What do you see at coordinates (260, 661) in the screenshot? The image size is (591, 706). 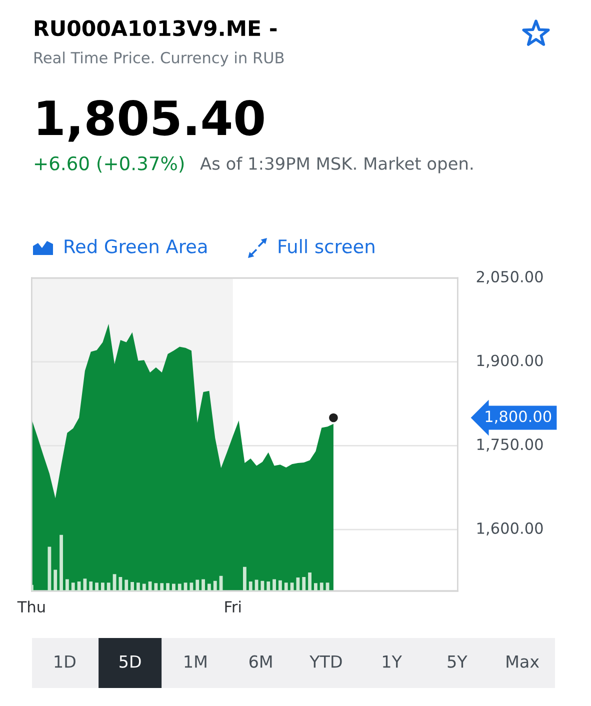 I see `text: 6M` at bounding box center [260, 661].